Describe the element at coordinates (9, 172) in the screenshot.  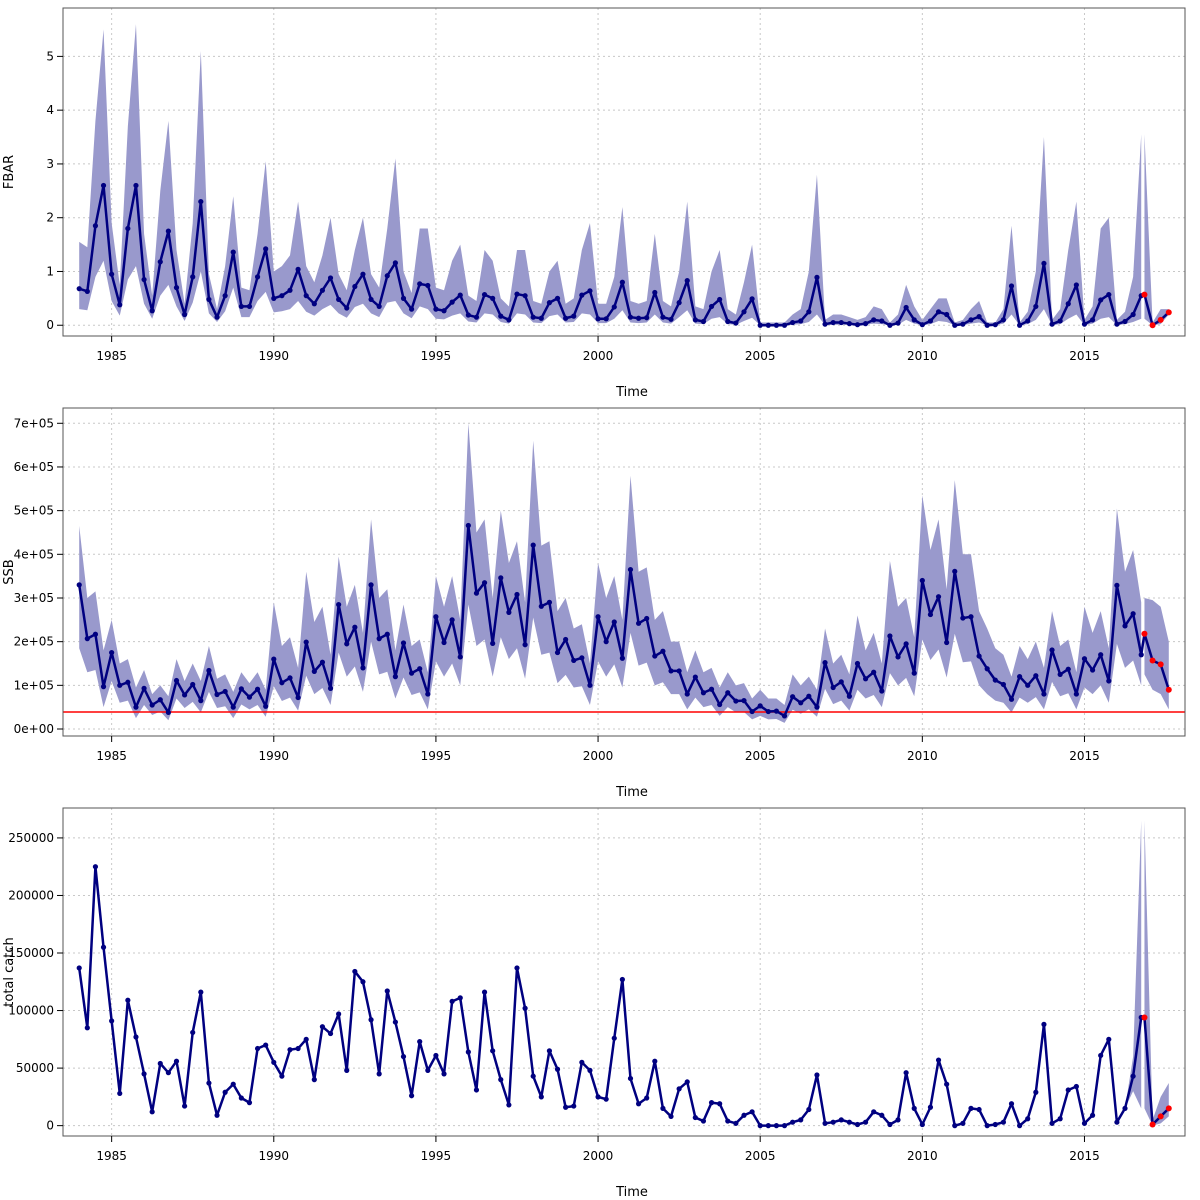
I see `y-axis-label: FBAR` at that location.